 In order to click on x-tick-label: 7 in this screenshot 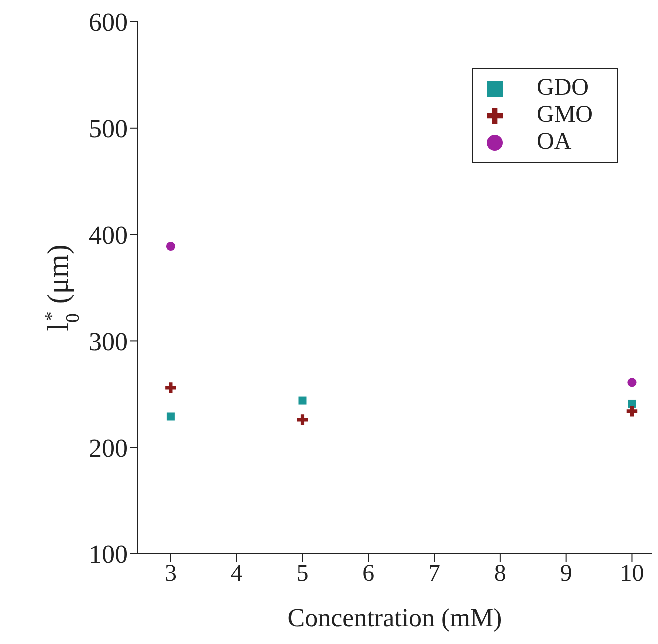, I will do `click(434, 574)`.